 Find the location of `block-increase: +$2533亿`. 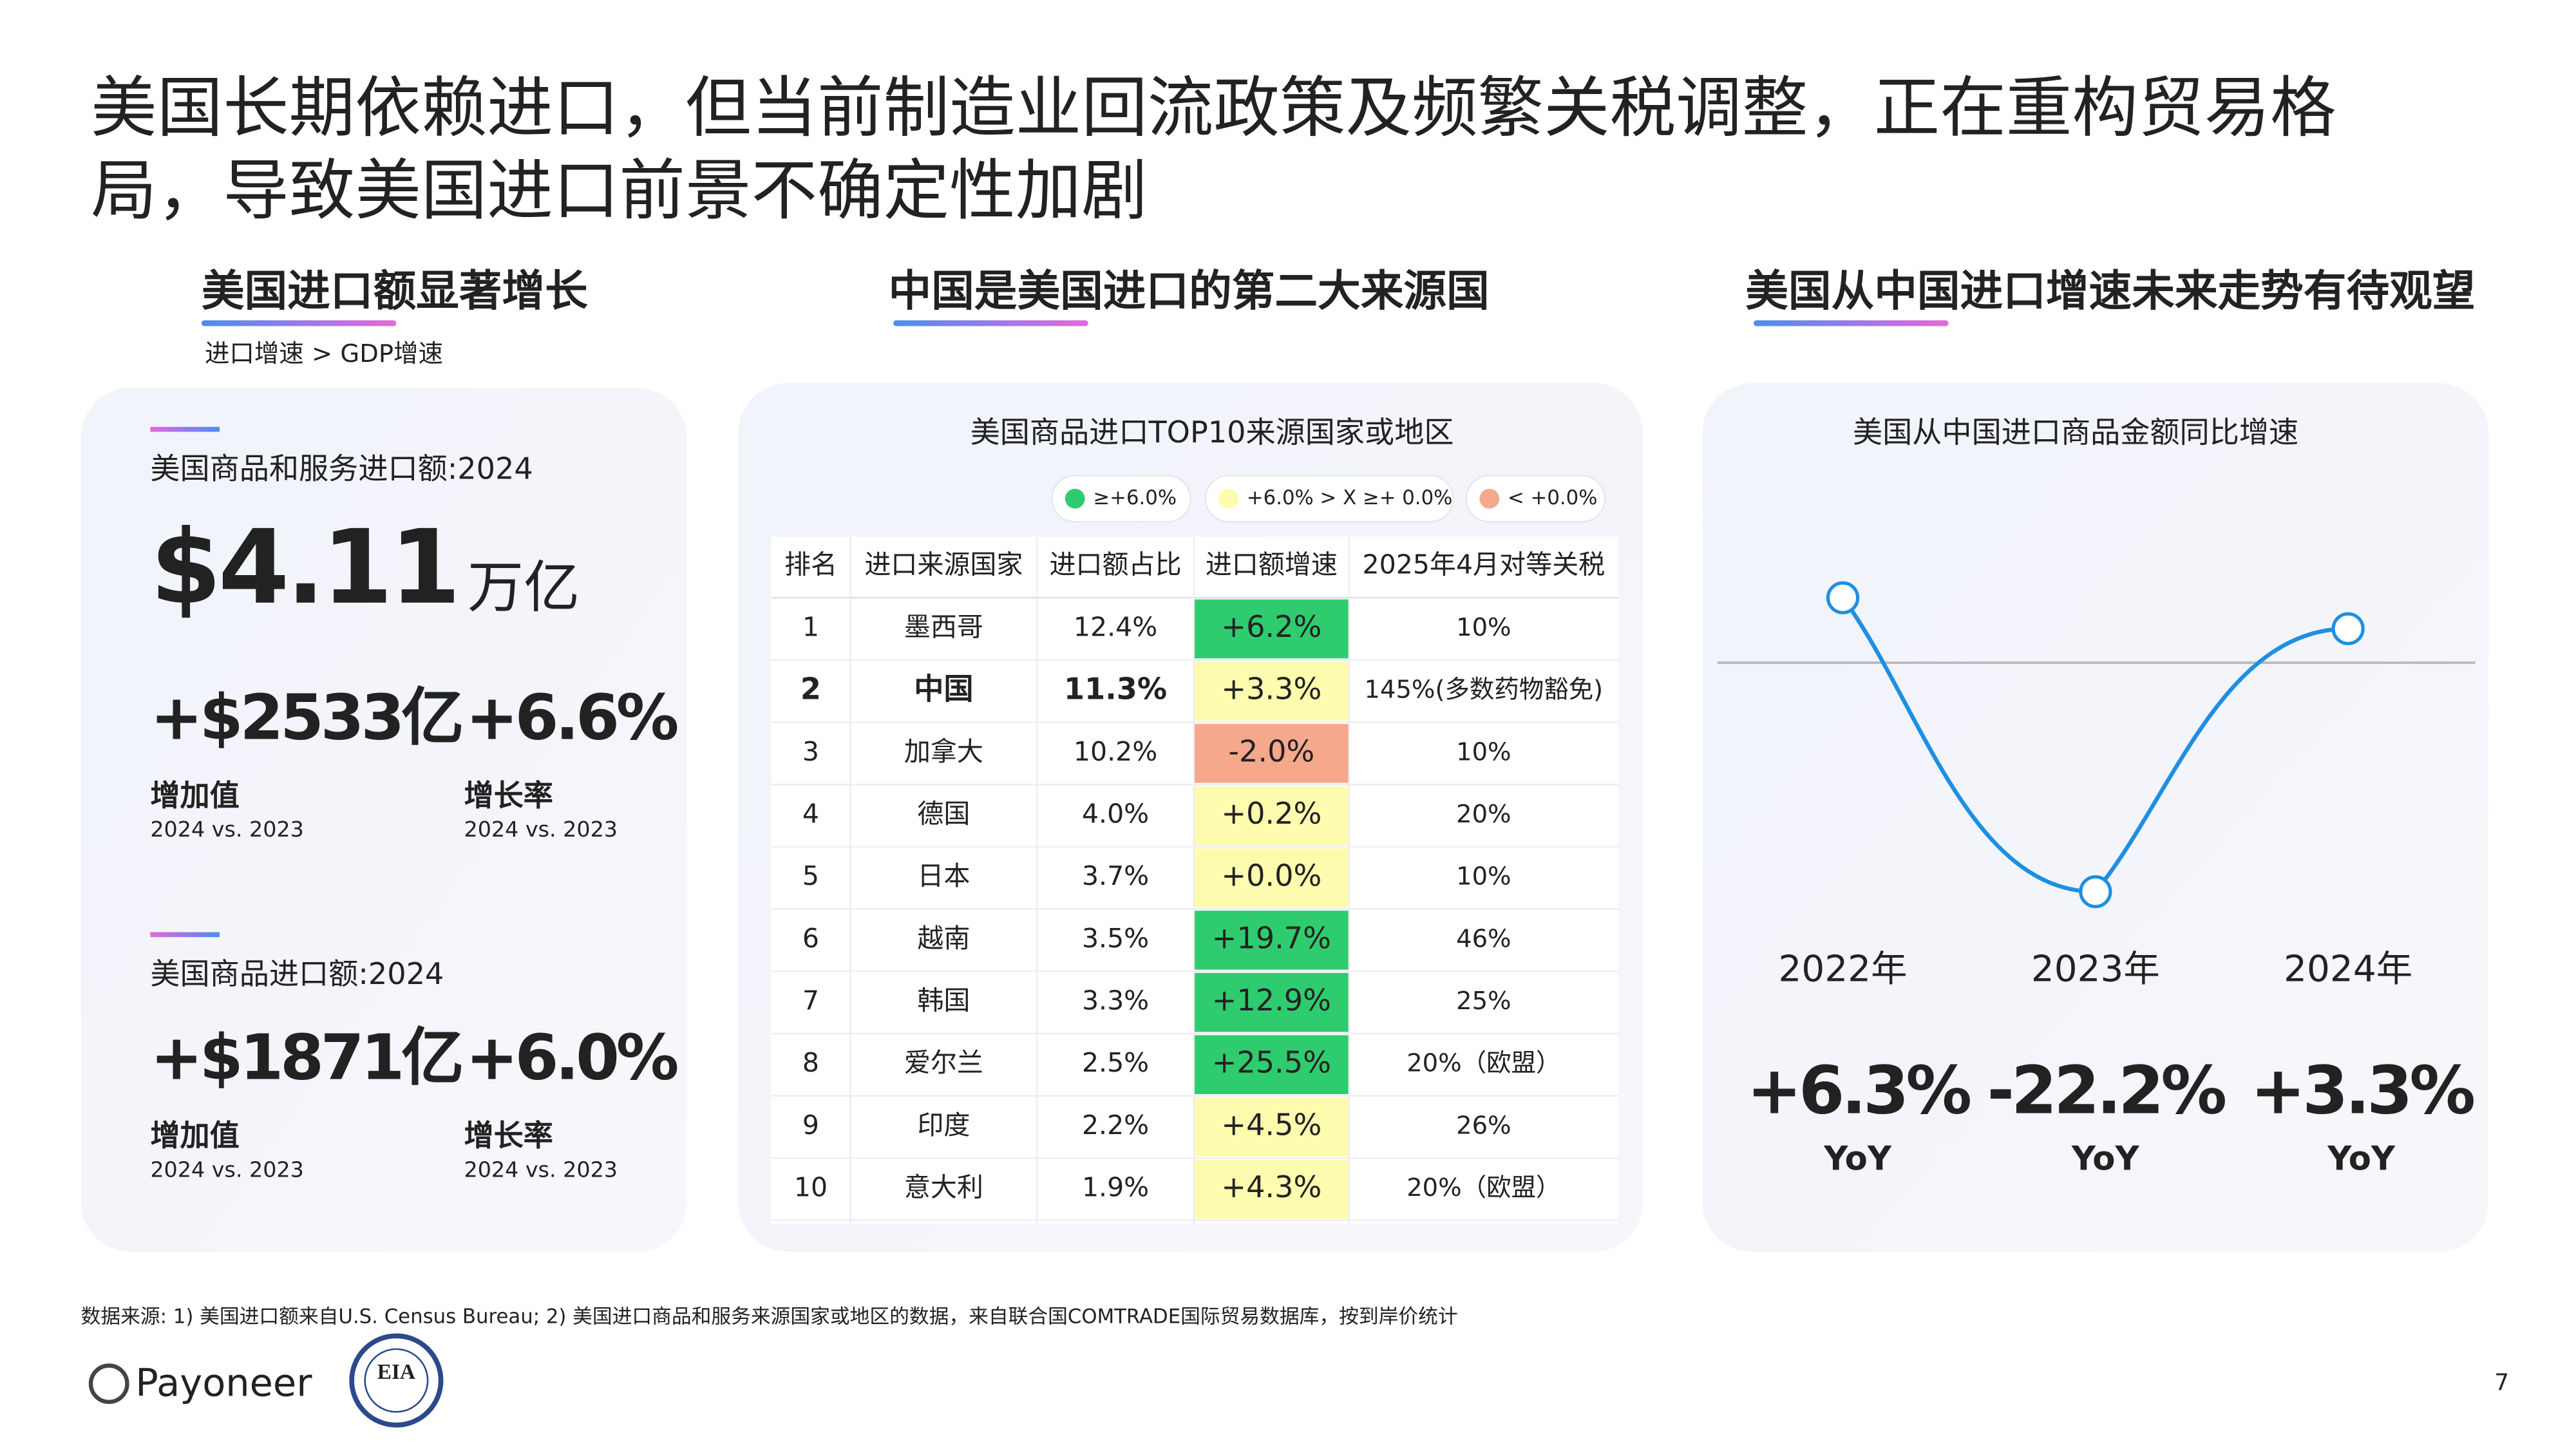

block-increase: +$2533亿 is located at coordinates (305, 717).